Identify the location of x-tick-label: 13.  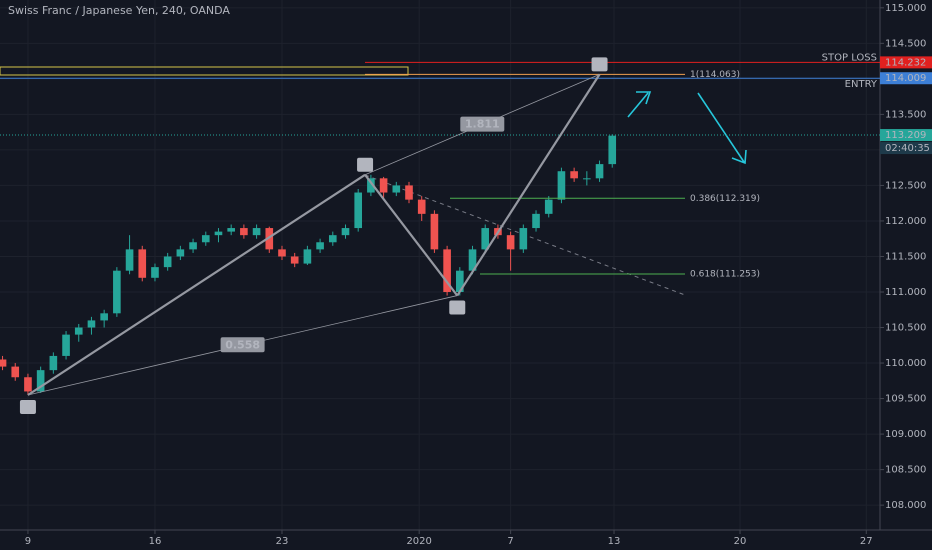
(614, 541).